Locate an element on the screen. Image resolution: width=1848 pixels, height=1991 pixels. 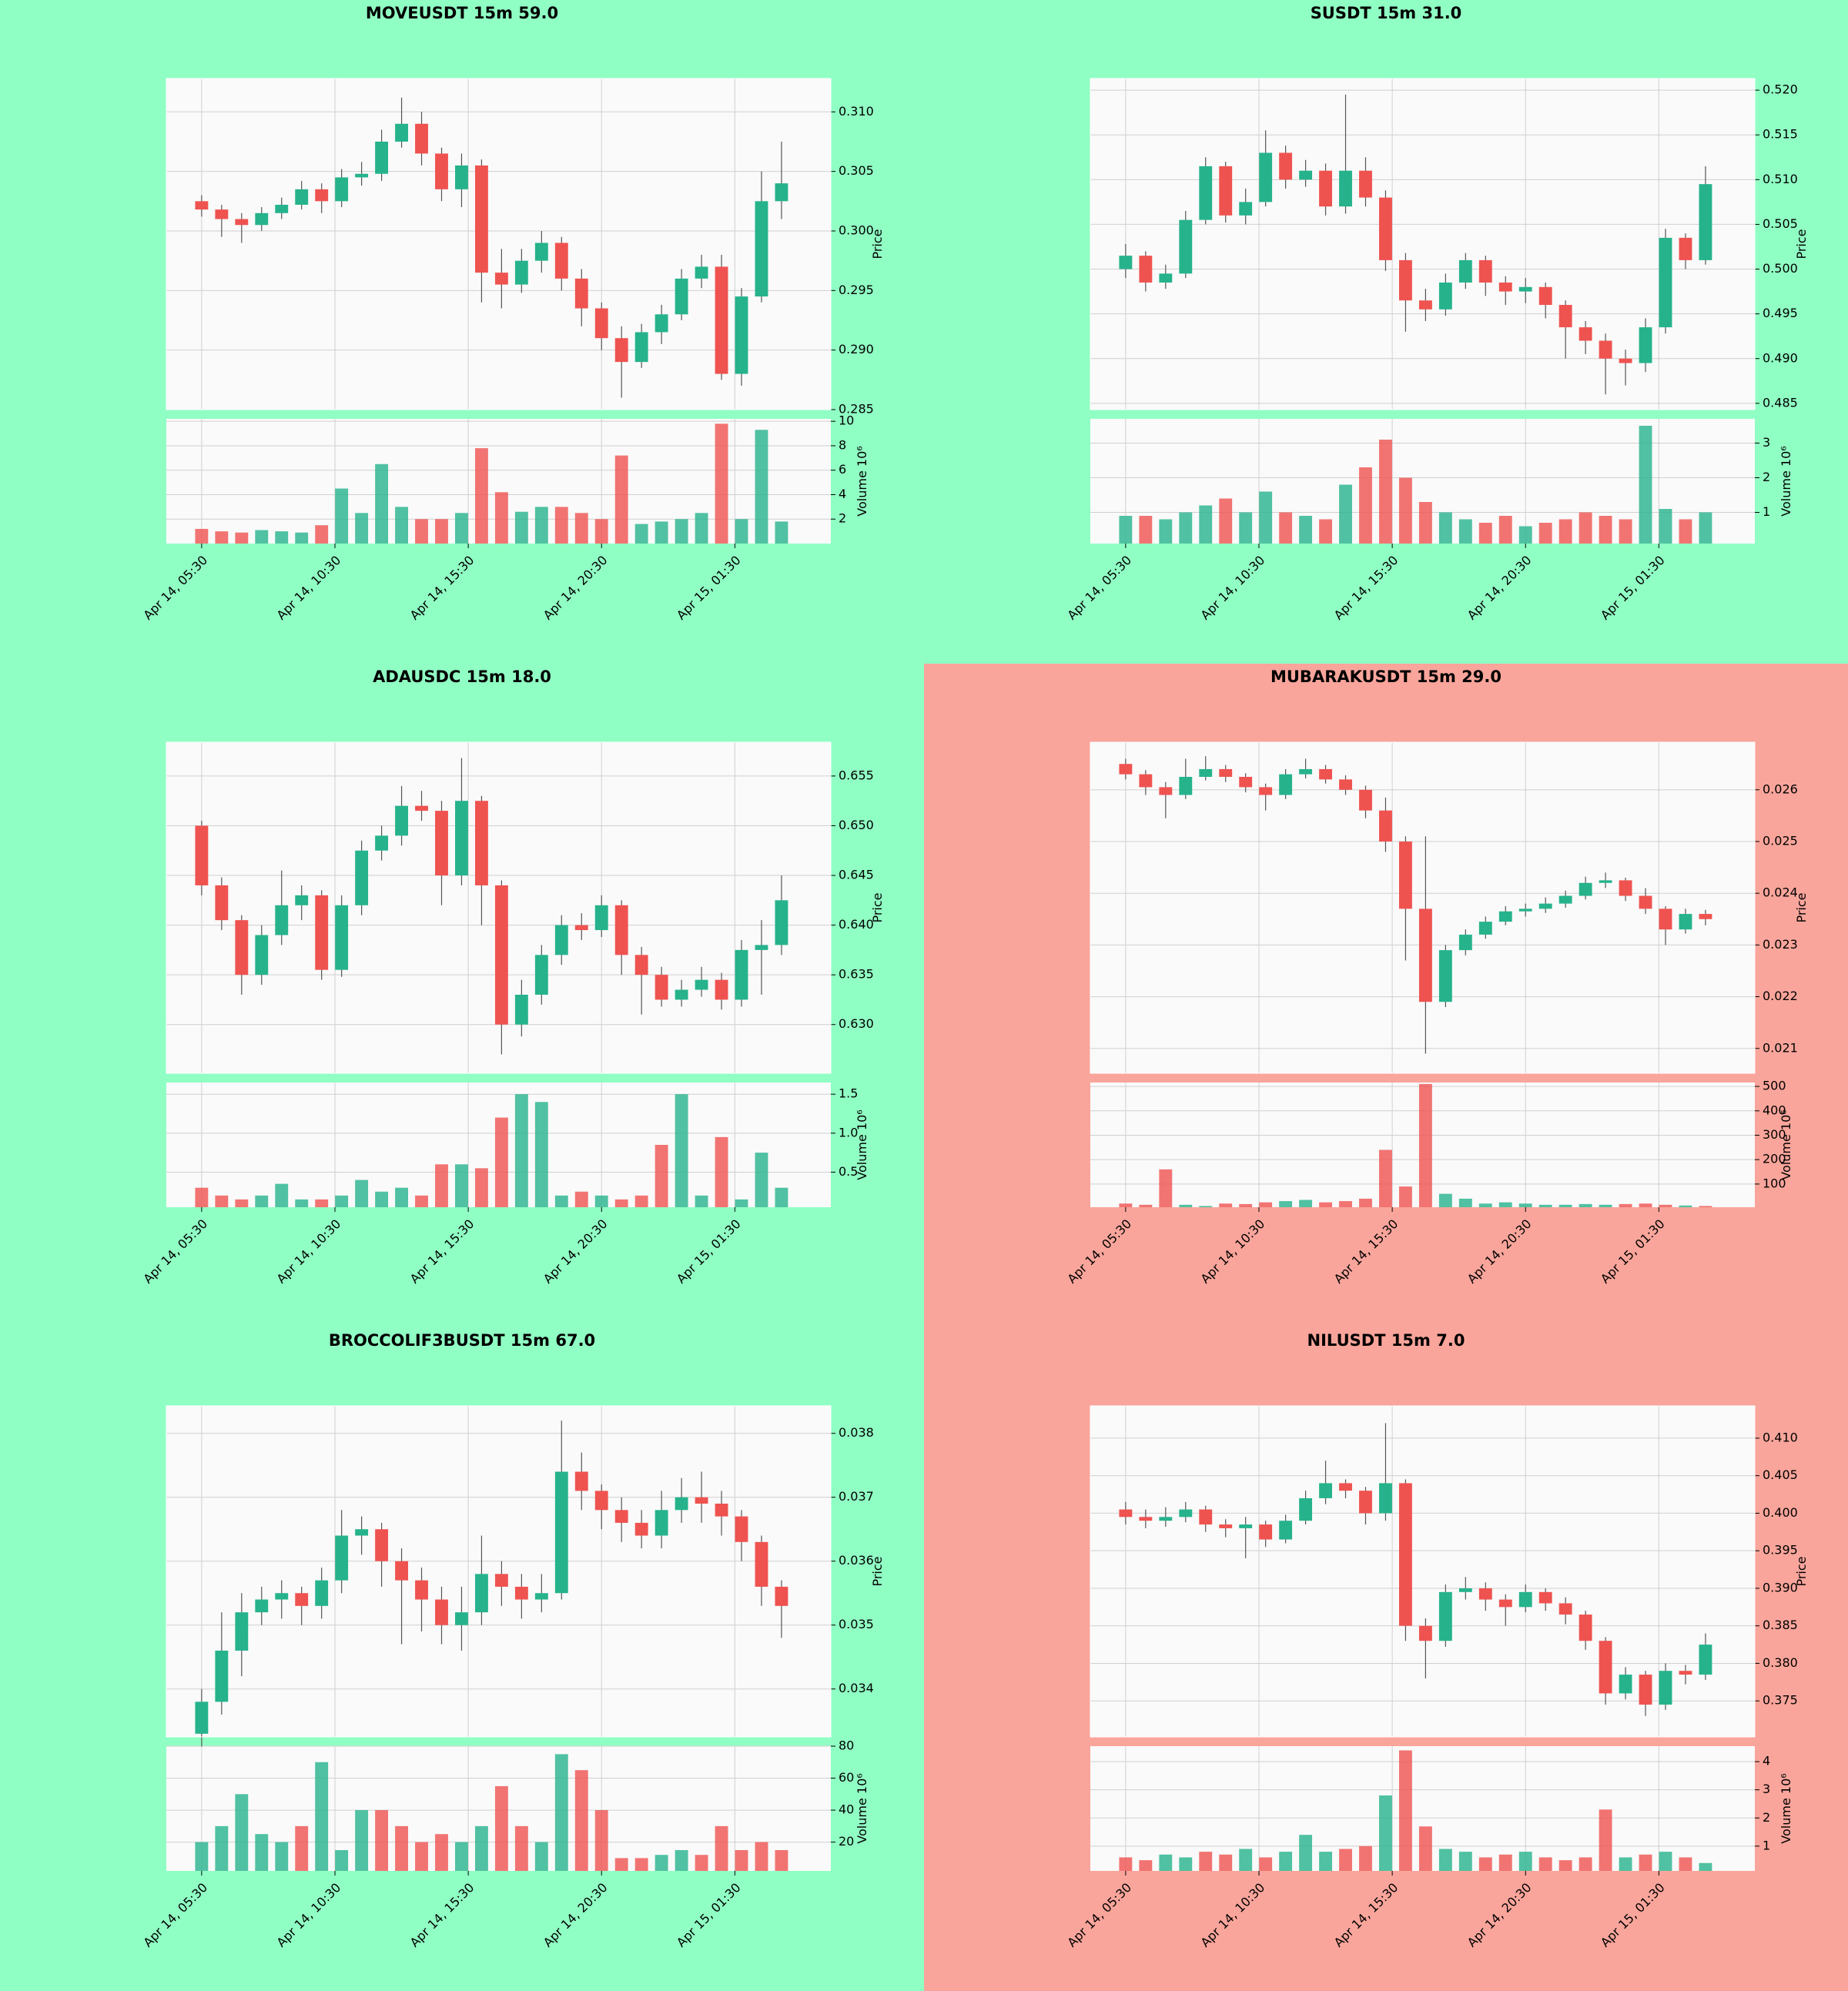
chart-title: MOVEUSDT 15m 59.0 is located at coordinates (462, 13).